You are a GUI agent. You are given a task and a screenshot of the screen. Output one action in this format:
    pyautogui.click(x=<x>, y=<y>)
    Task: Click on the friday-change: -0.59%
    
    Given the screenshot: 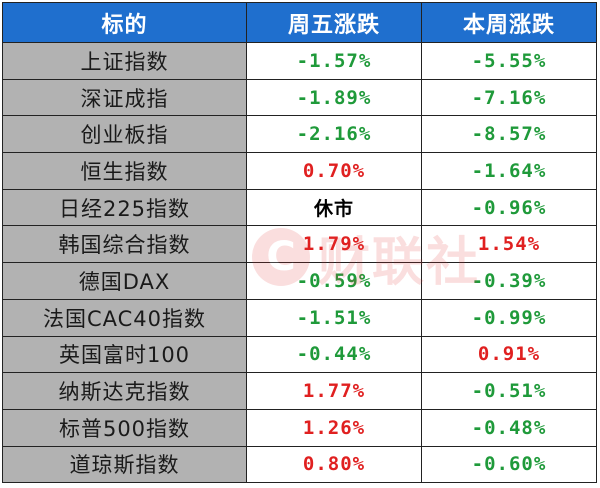 What is the action you would take?
    pyautogui.click(x=334, y=281)
    